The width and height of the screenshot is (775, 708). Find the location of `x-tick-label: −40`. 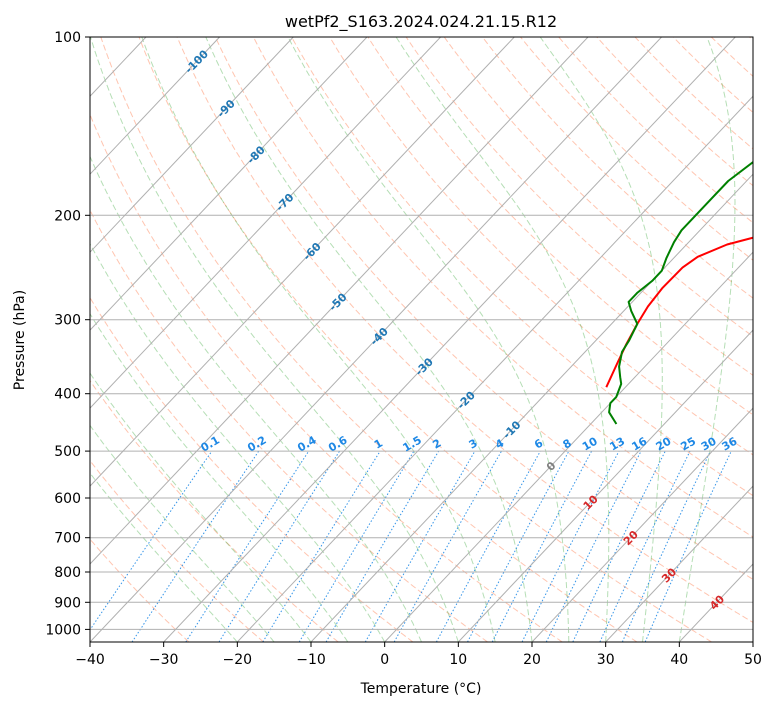

x-tick-label: −40 is located at coordinates (90, 660).